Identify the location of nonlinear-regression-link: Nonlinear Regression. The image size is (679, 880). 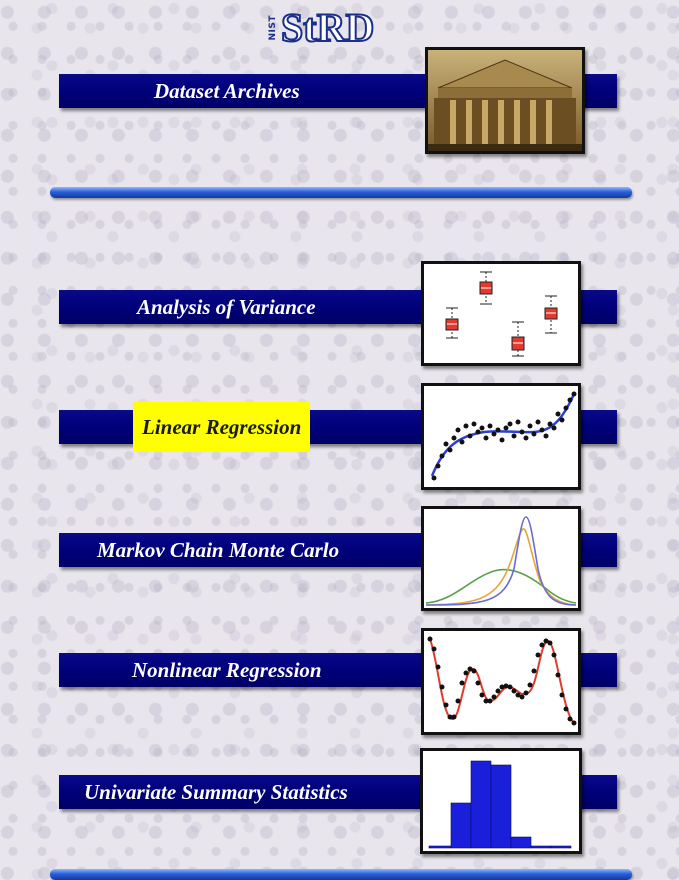
(227, 670).